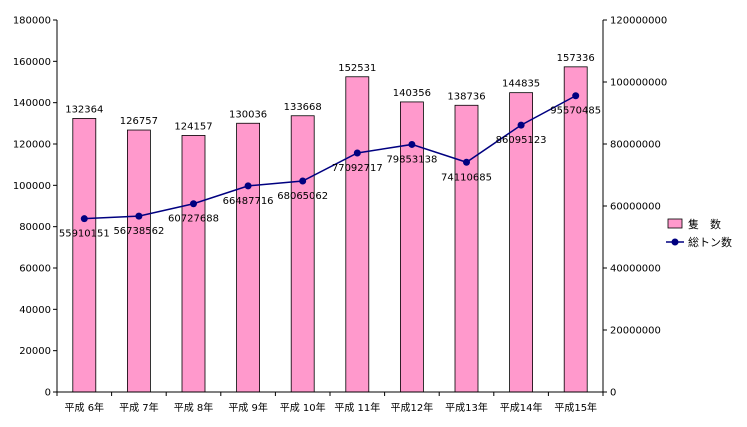 Image resolution: width=747 pixels, height=427 pixels. What do you see at coordinates (84, 234) in the screenshot?
I see `line-value-label: 55910151` at bounding box center [84, 234].